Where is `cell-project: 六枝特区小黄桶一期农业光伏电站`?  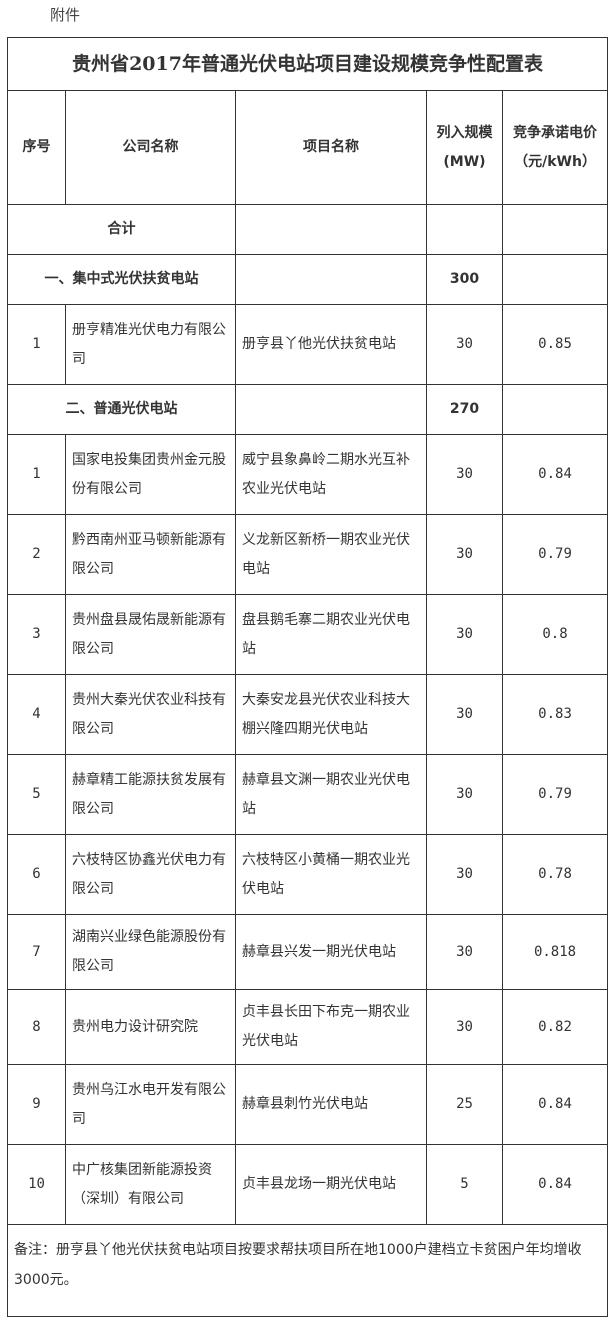
cell-project: 六枝特区小黄桶一期农业光伏电站 is located at coordinates (331, 874).